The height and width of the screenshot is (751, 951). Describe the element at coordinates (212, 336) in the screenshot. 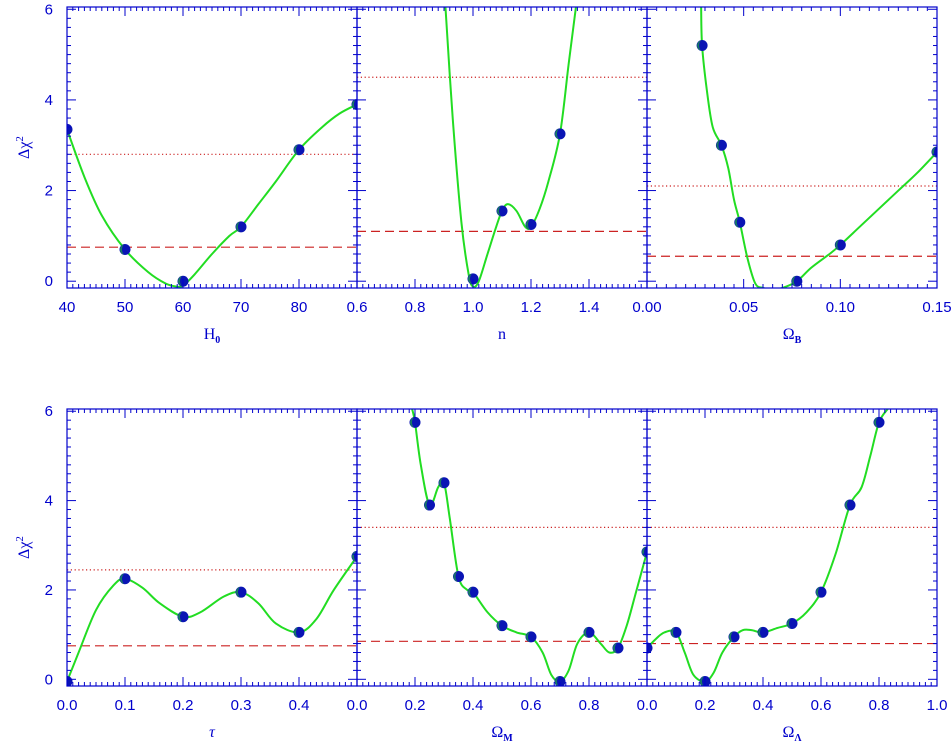

I see `x-axis-label: H0` at that location.